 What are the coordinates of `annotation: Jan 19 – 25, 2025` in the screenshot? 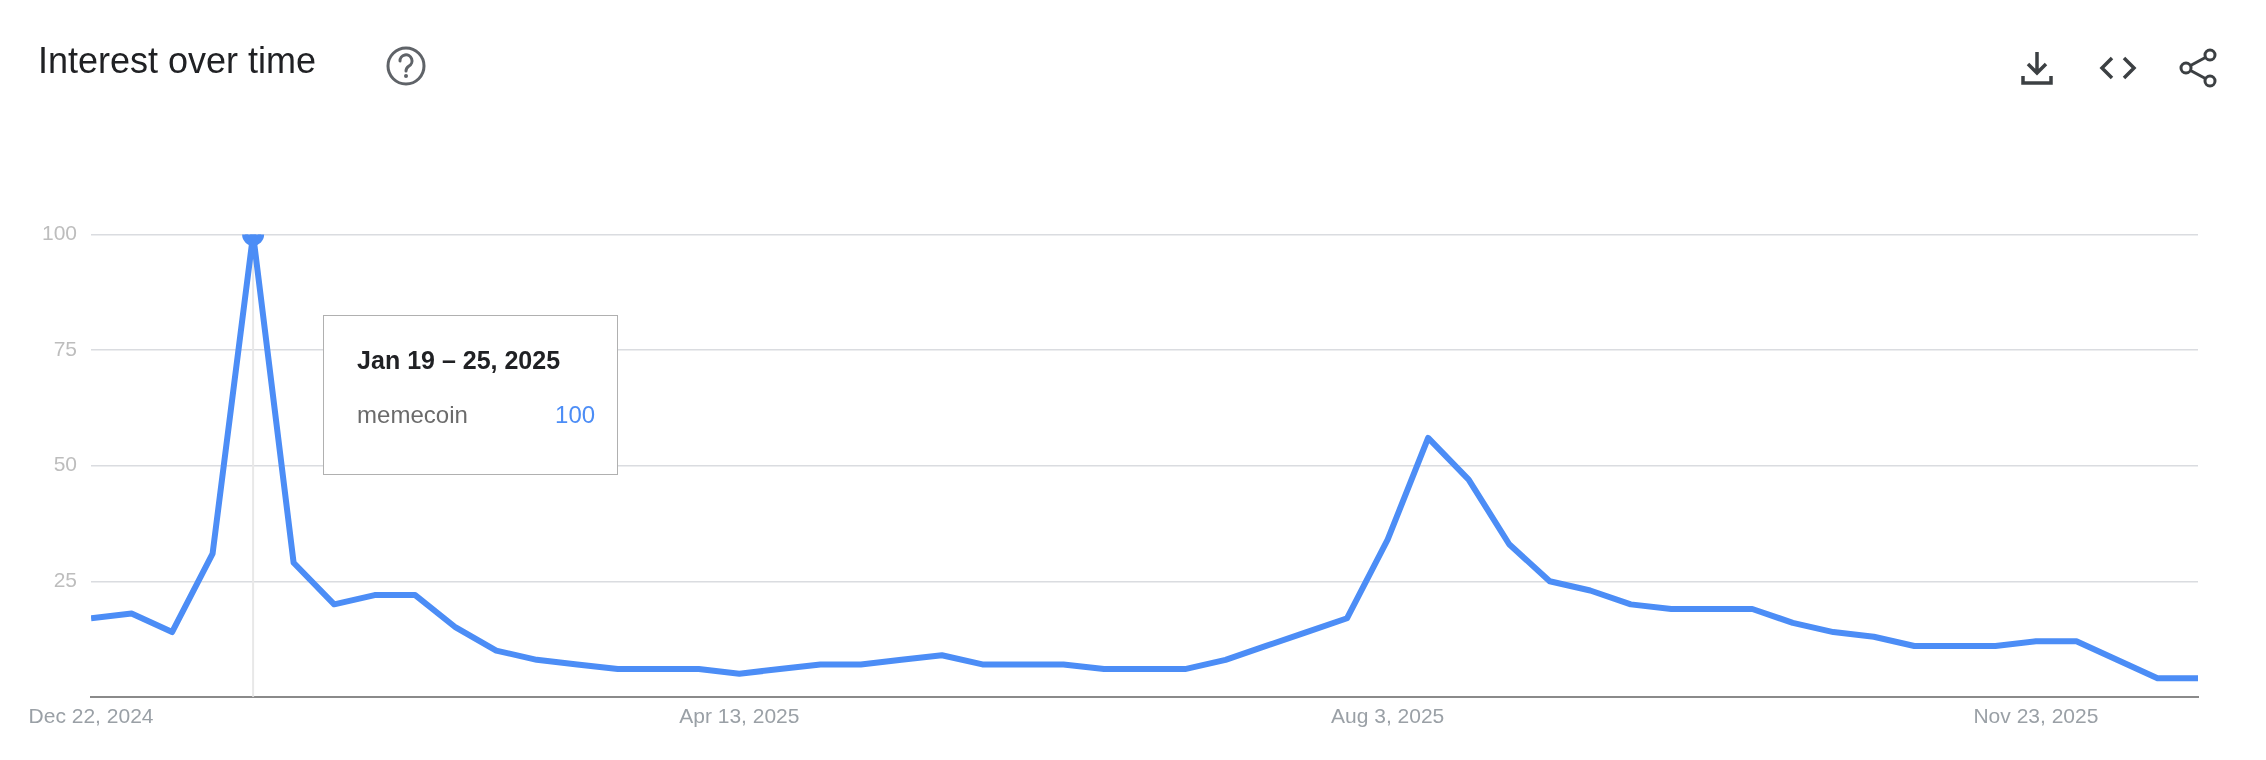 It's located at (459, 360).